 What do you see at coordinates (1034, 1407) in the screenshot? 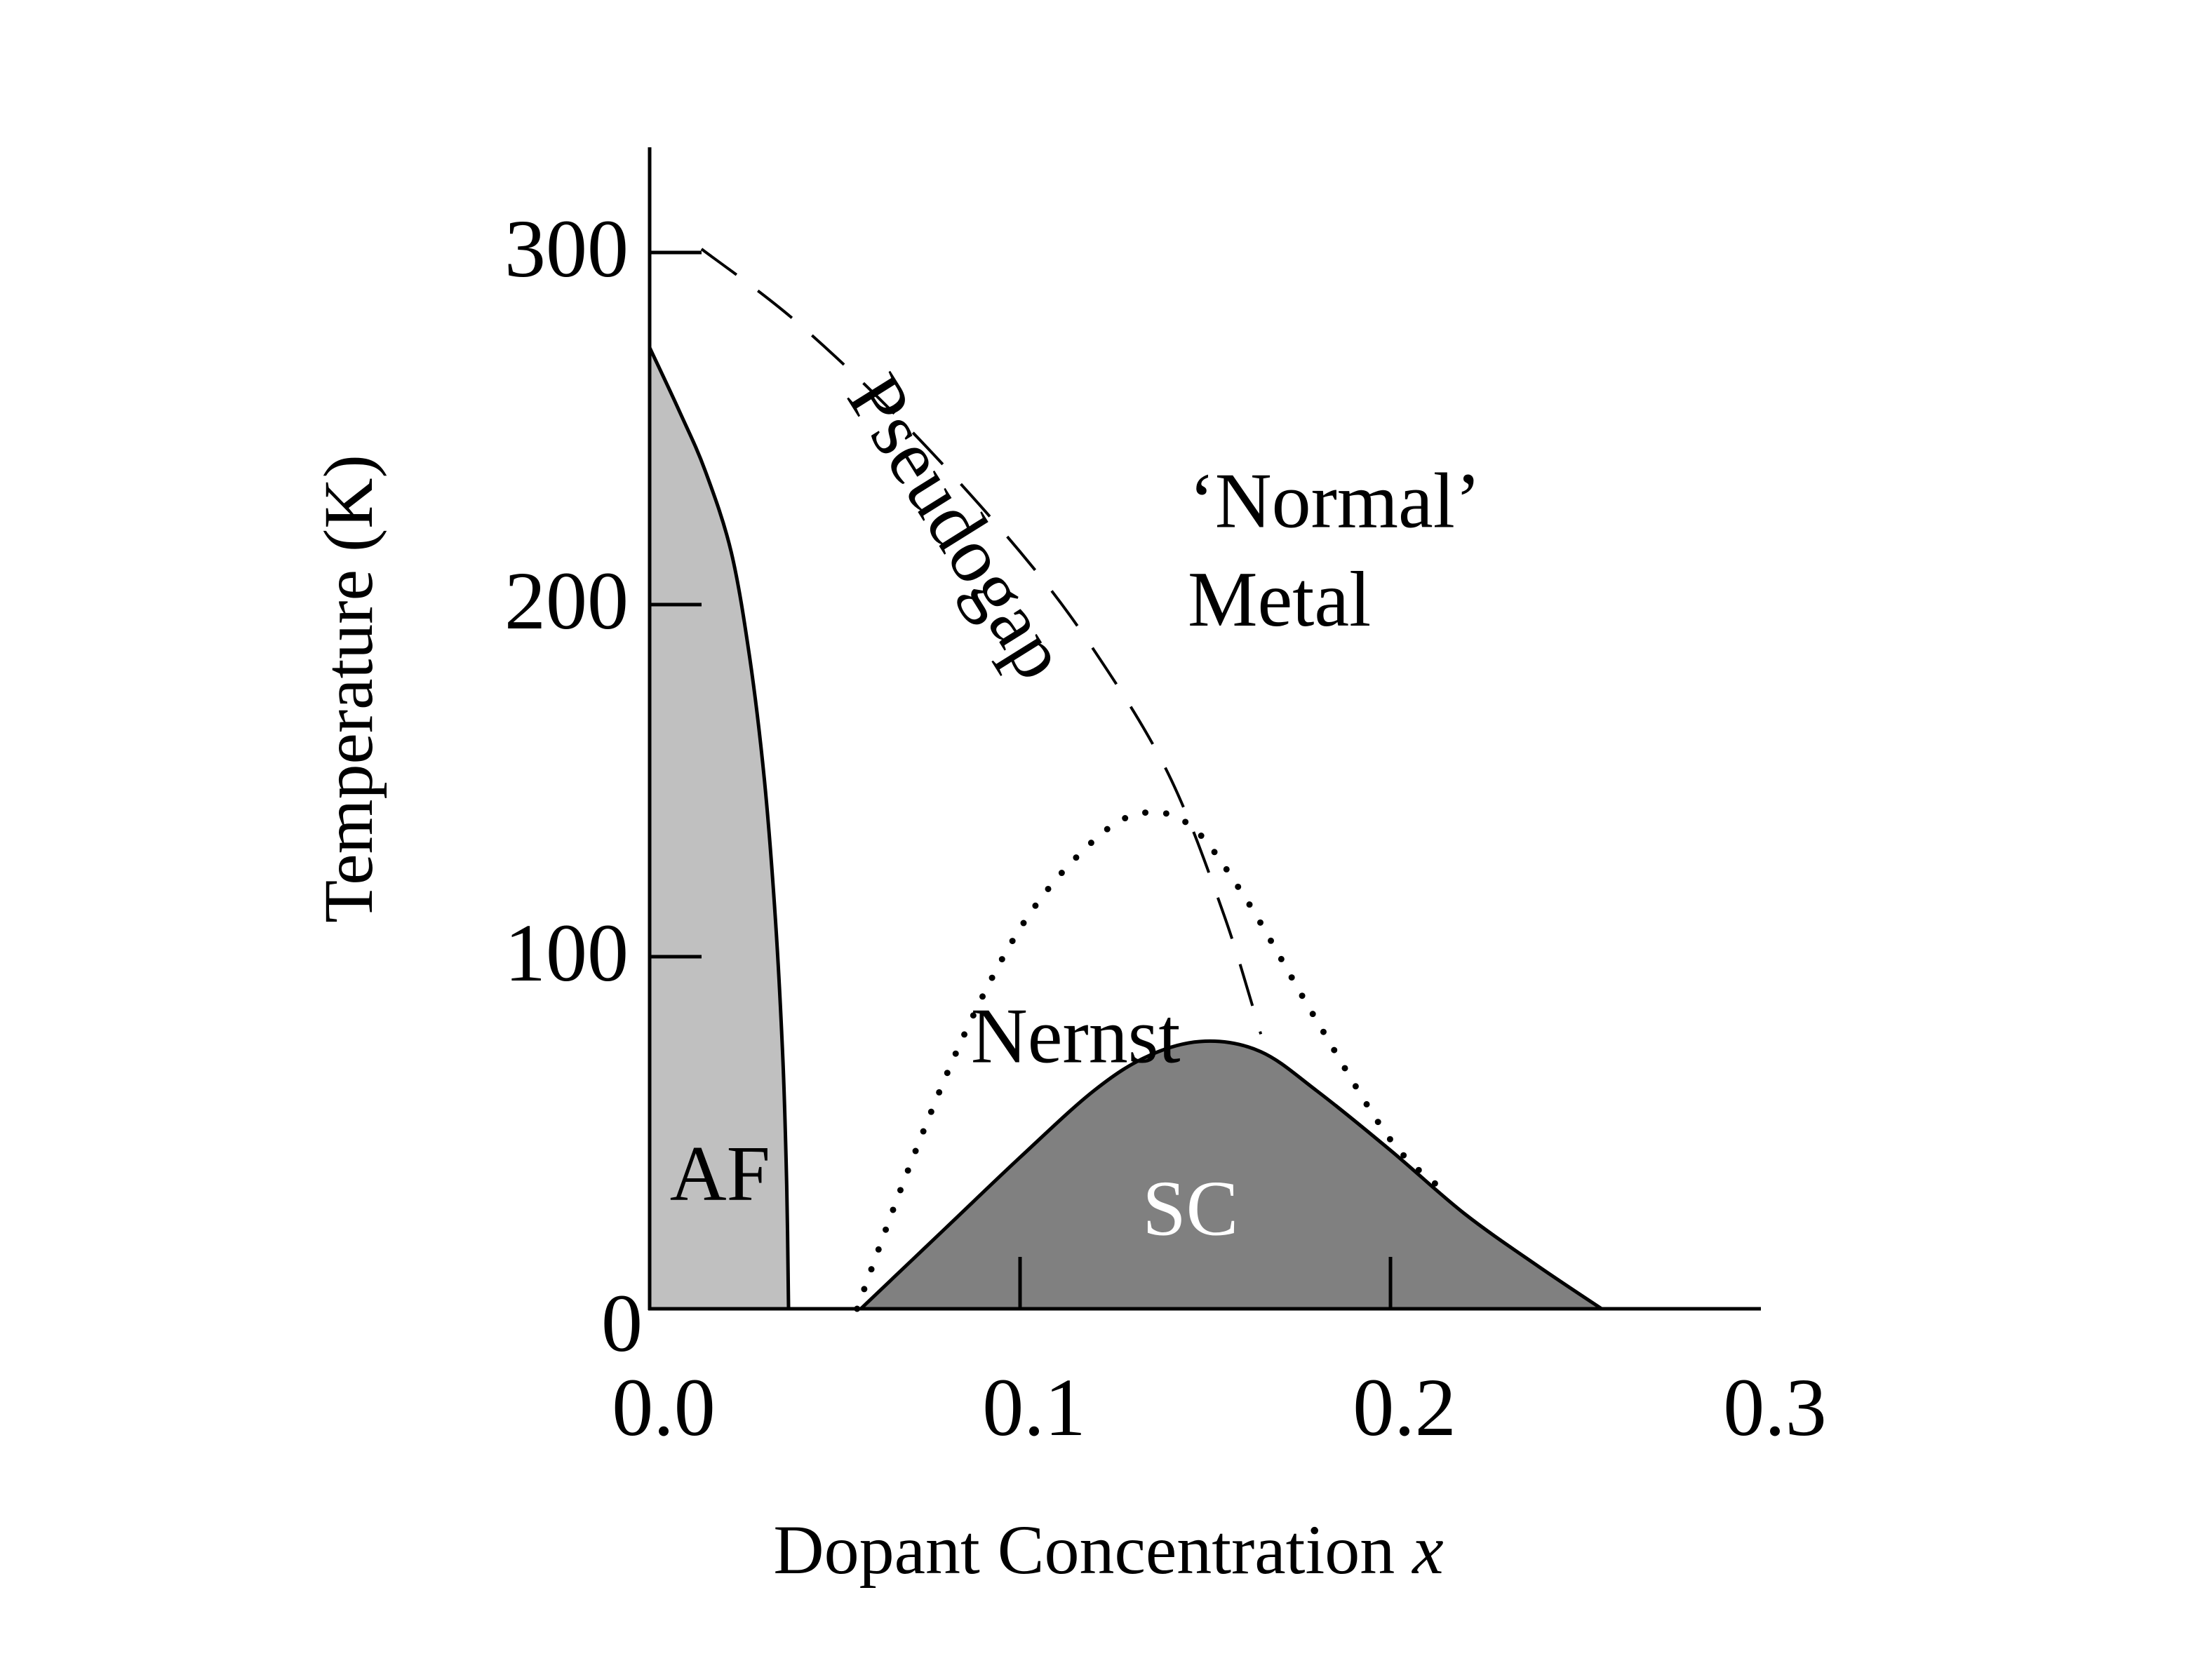
I see `x-tick-label: 0.1` at bounding box center [1034, 1407].